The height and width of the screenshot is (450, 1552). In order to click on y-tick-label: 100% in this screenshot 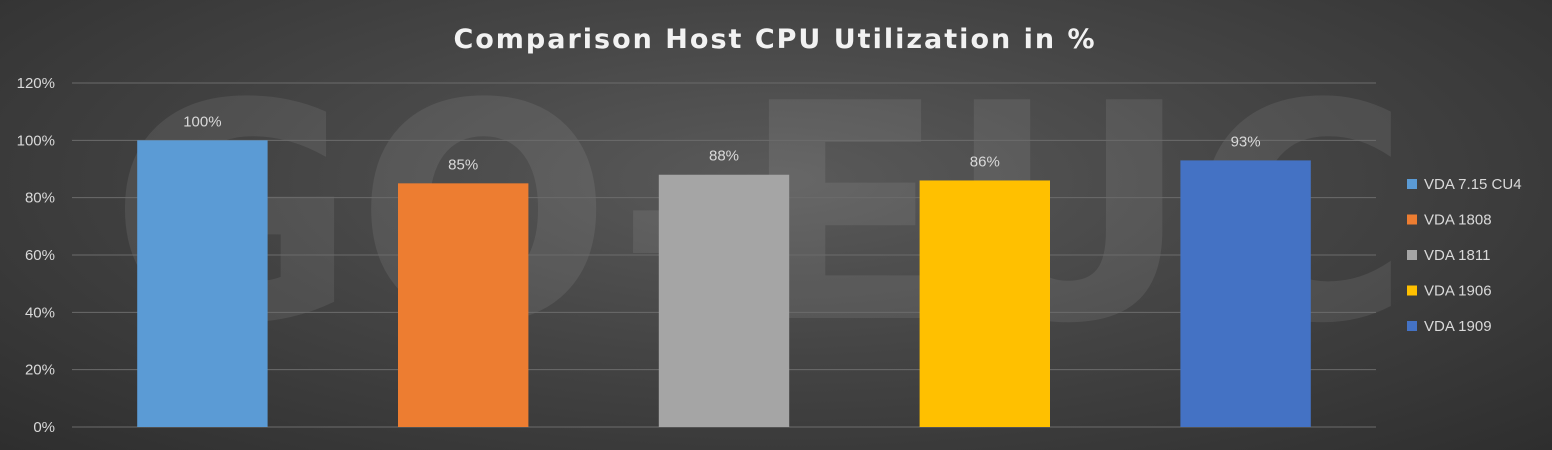, I will do `click(36, 140)`.